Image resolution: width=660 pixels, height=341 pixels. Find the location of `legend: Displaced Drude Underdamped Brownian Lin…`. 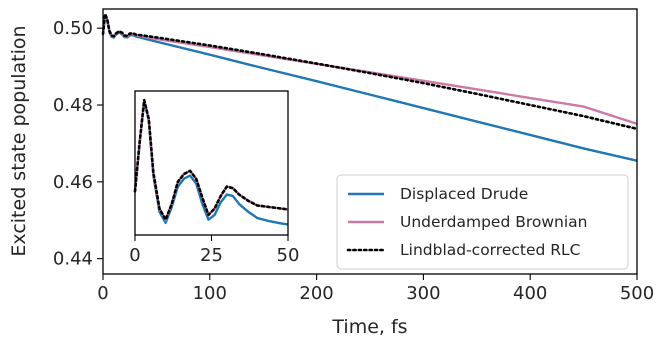

legend: Displaced Drude Underdamped Brownian Lin… is located at coordinates (482, 222).